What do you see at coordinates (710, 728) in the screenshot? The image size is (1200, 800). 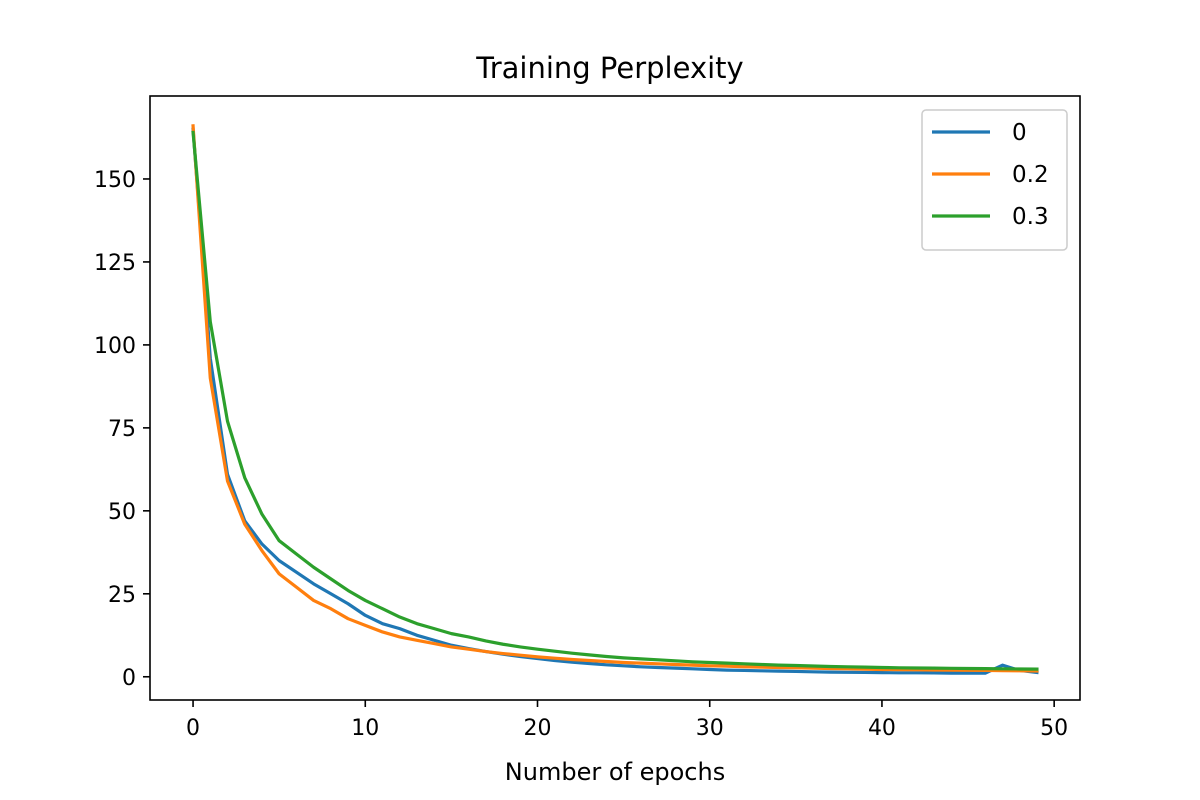 I see `x-tick-label: 30` at bounding box center [710, 728].